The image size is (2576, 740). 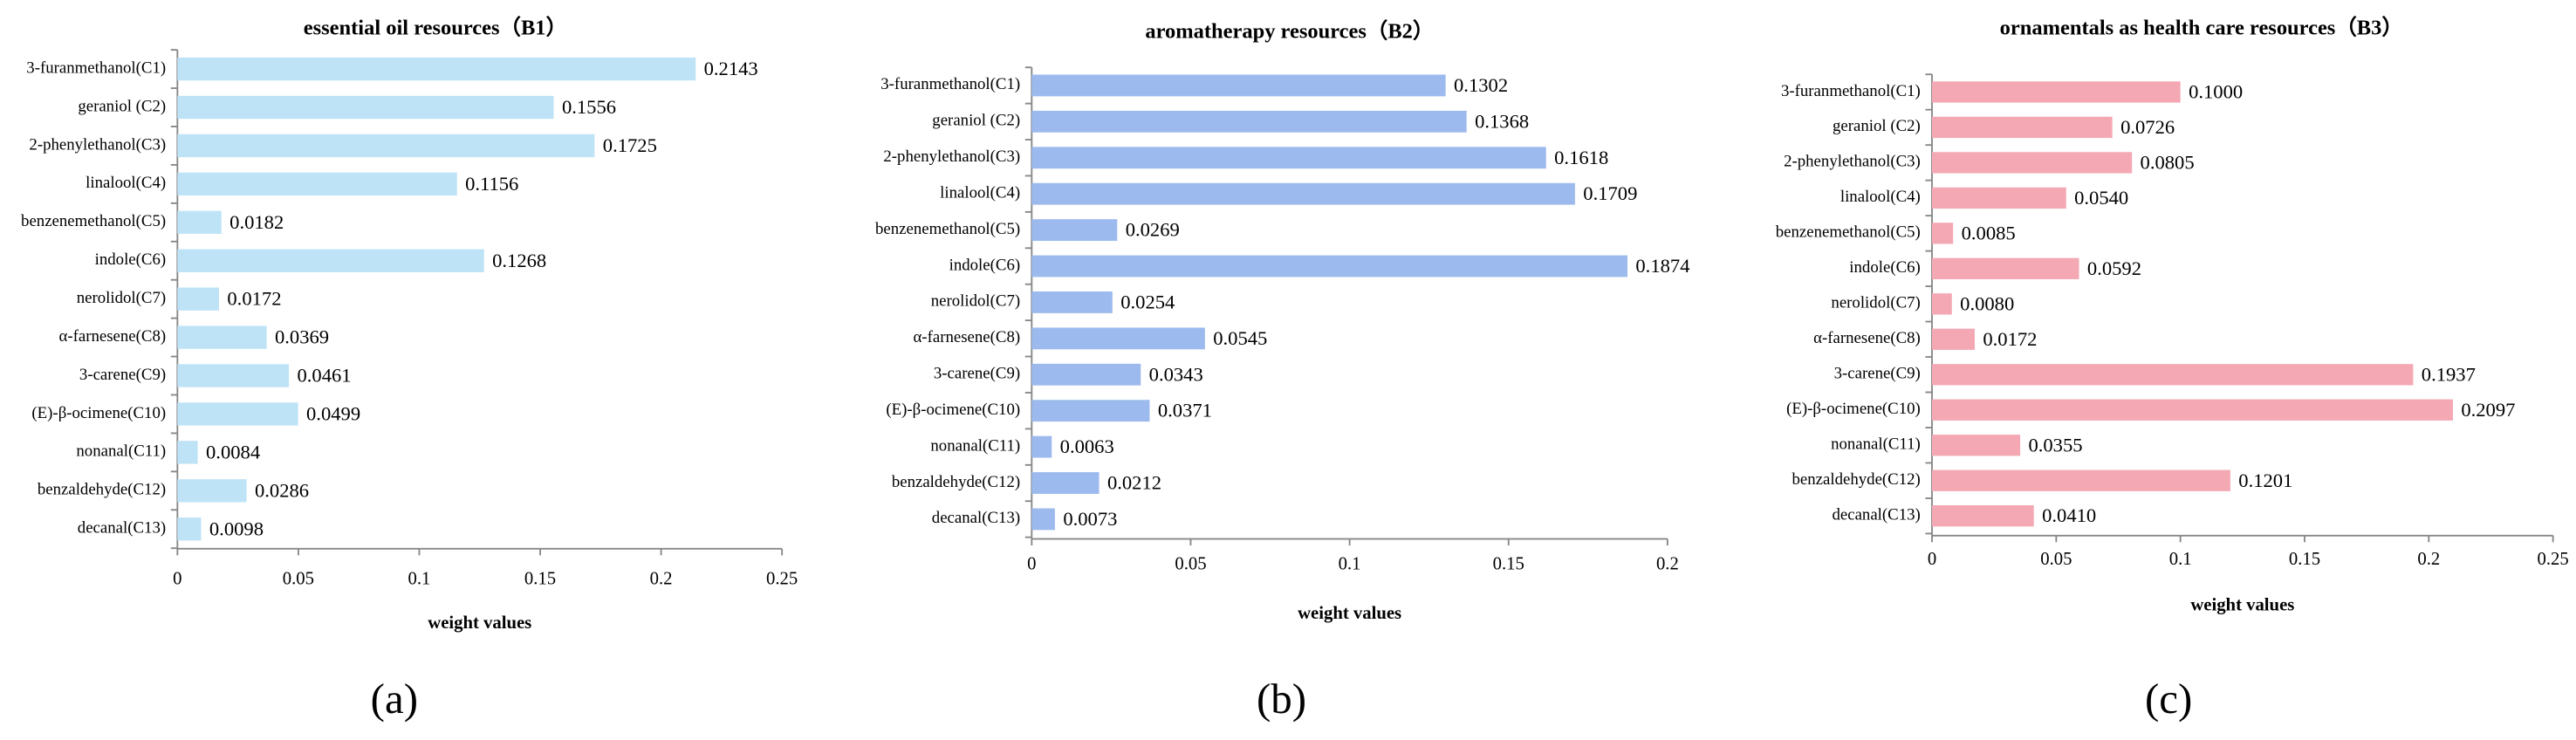 What do you see at coordinates (333, 414) in the screenshot?
I see `value-label: 0.0499` at bounding box center [333, 414].